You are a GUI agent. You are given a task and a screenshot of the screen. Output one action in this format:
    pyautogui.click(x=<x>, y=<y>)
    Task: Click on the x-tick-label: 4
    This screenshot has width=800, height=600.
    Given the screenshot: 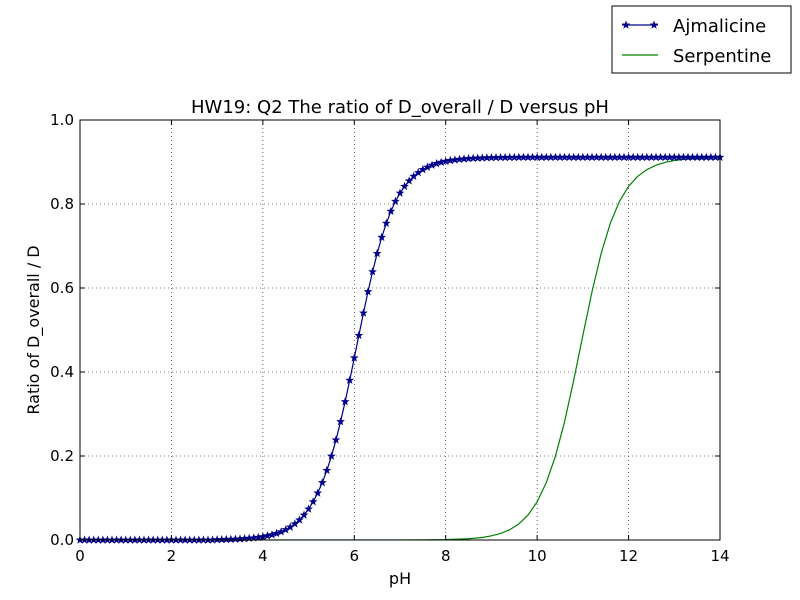 What is the action you would take?
    pyautogui.click(x=263, y=556)
    